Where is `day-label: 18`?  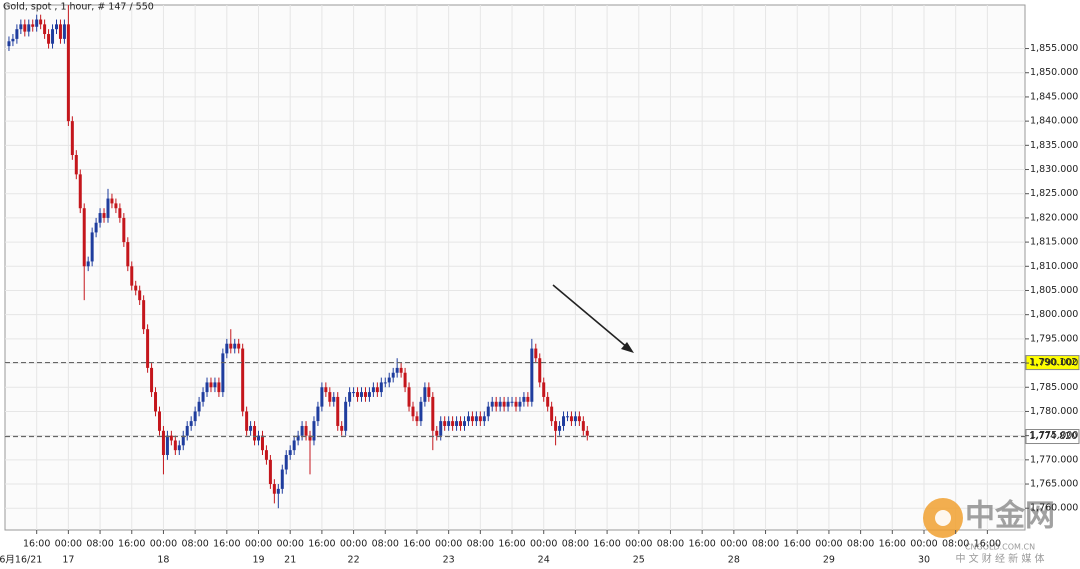 day-label: 18 is located at coordinates (163, 560).